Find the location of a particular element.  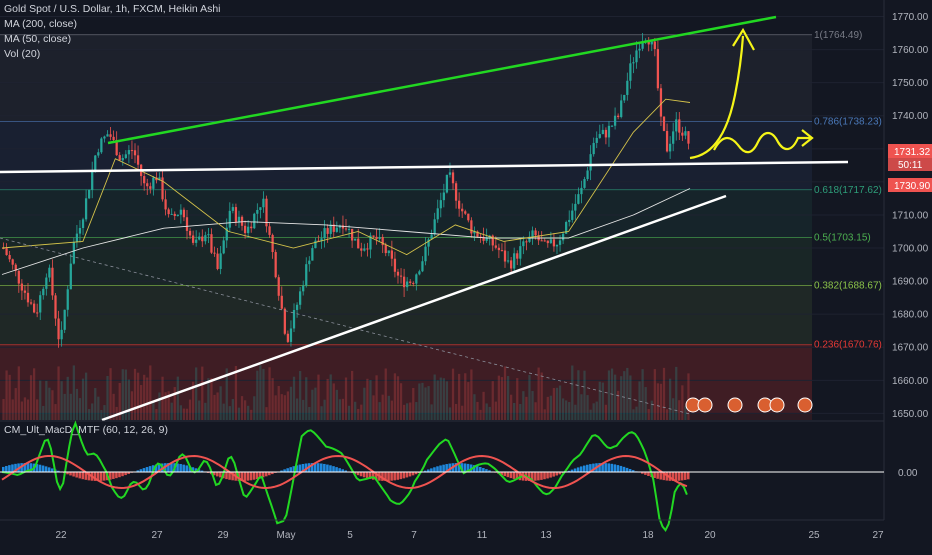

price-tick-label: 1760.00 is located at coordinates (910, 50).